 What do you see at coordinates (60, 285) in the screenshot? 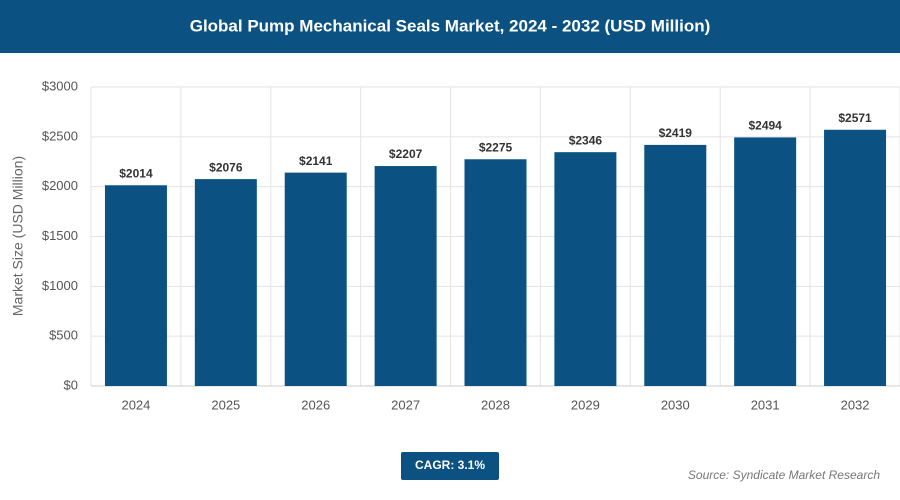
I see `y-tick-label: $1000` at bounding box center [60, 285].